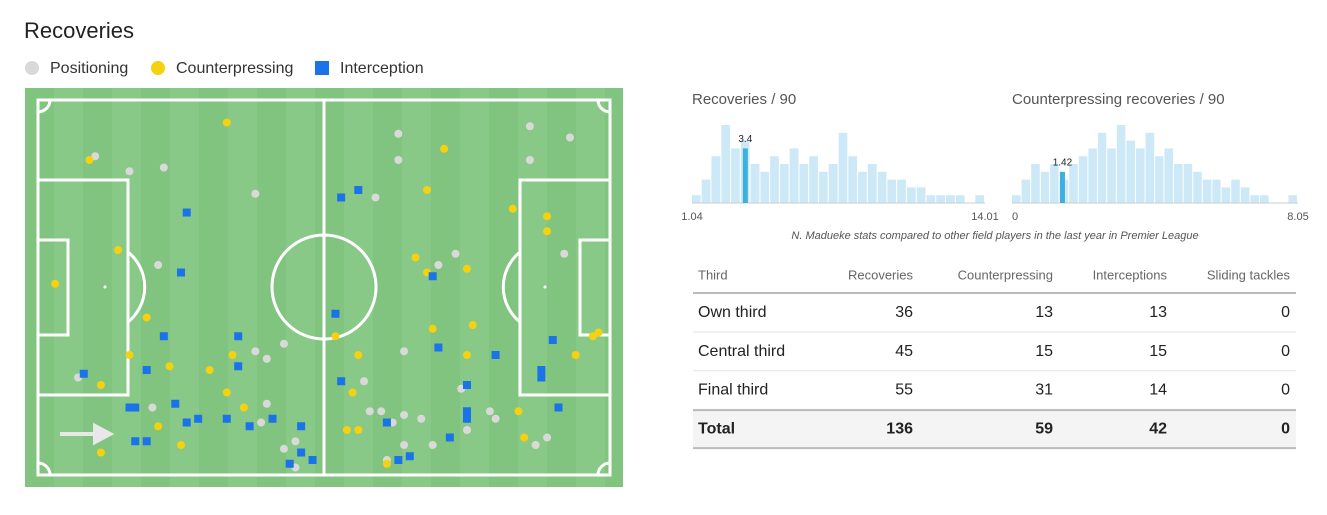  Describe the element at coordinates (1044, 351) in the screenshot. I see `table-cell-value: 15` at that location.